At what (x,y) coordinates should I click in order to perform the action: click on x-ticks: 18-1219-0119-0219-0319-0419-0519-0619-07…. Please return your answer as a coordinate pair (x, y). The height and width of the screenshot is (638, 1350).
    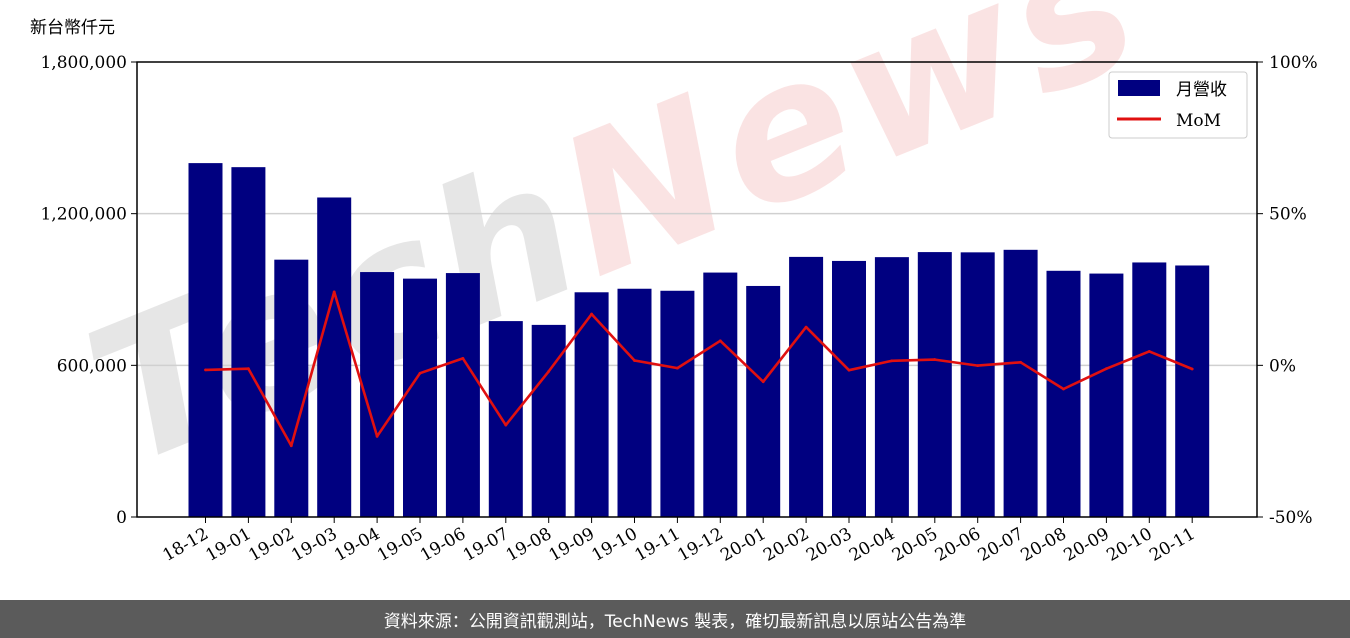
    Looking at the image, I should click on (679, 541).